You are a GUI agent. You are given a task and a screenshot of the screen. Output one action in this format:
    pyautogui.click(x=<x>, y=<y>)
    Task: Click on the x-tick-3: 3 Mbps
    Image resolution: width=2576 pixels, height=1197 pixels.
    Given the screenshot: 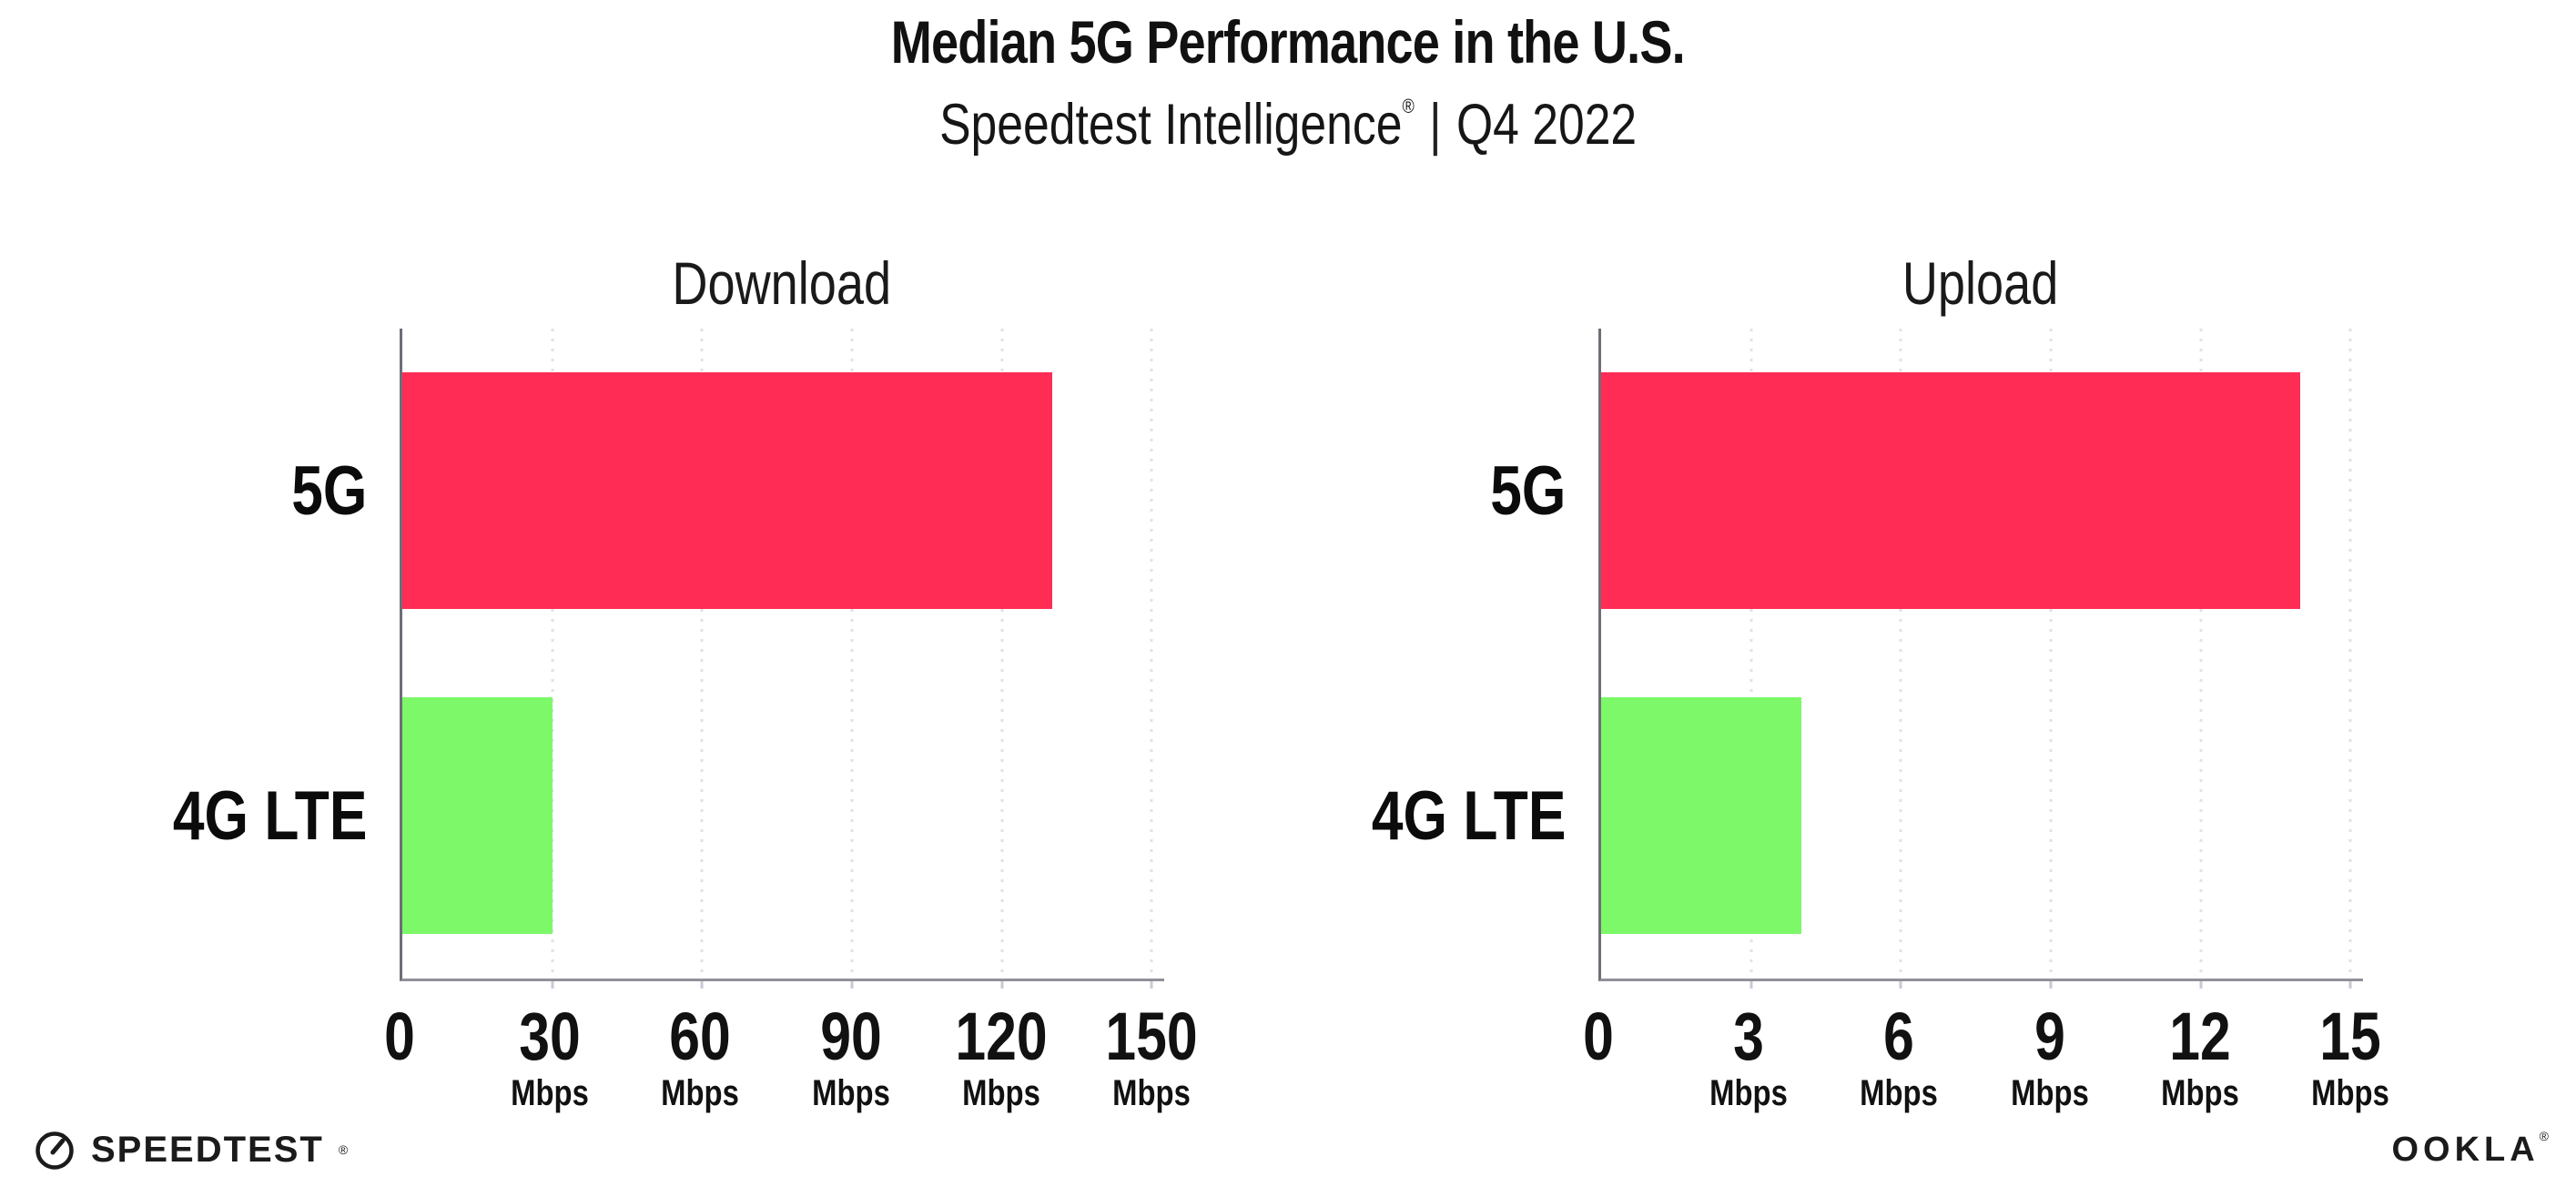 What is the action you would take?
    pyautogui.click(x=1748, y=1057)
    